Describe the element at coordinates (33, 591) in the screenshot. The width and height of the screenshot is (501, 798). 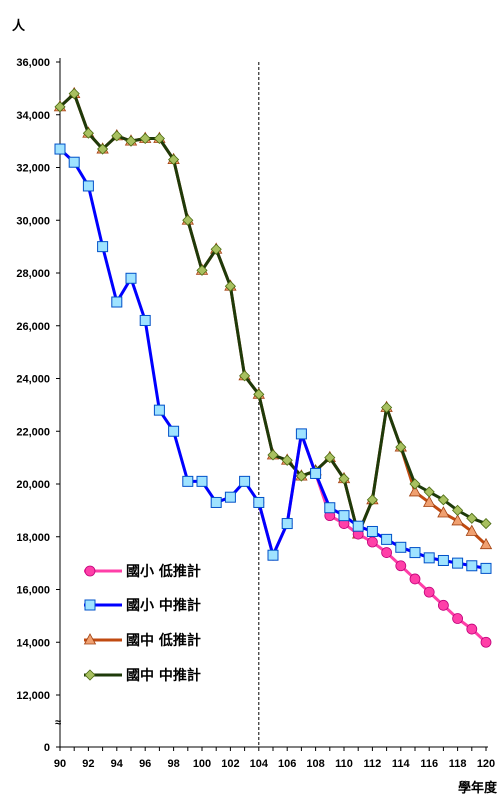
I see `y-tick-label: 16,000` at that location.